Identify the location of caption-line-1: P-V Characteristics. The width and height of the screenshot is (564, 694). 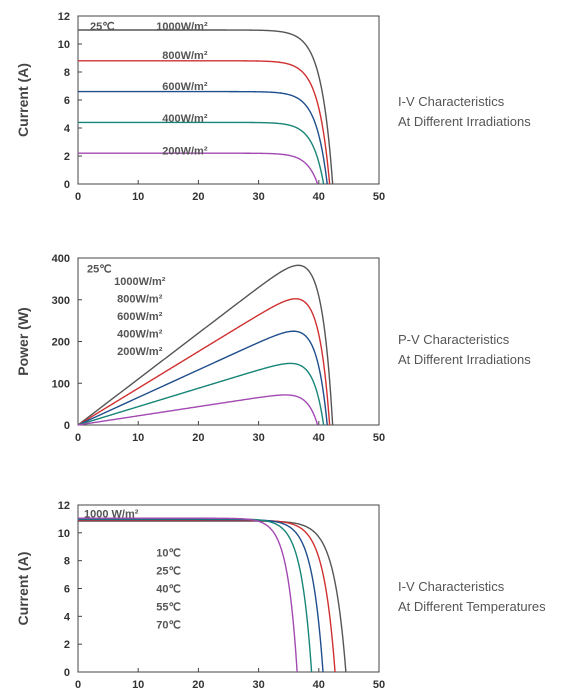
(454, 339).